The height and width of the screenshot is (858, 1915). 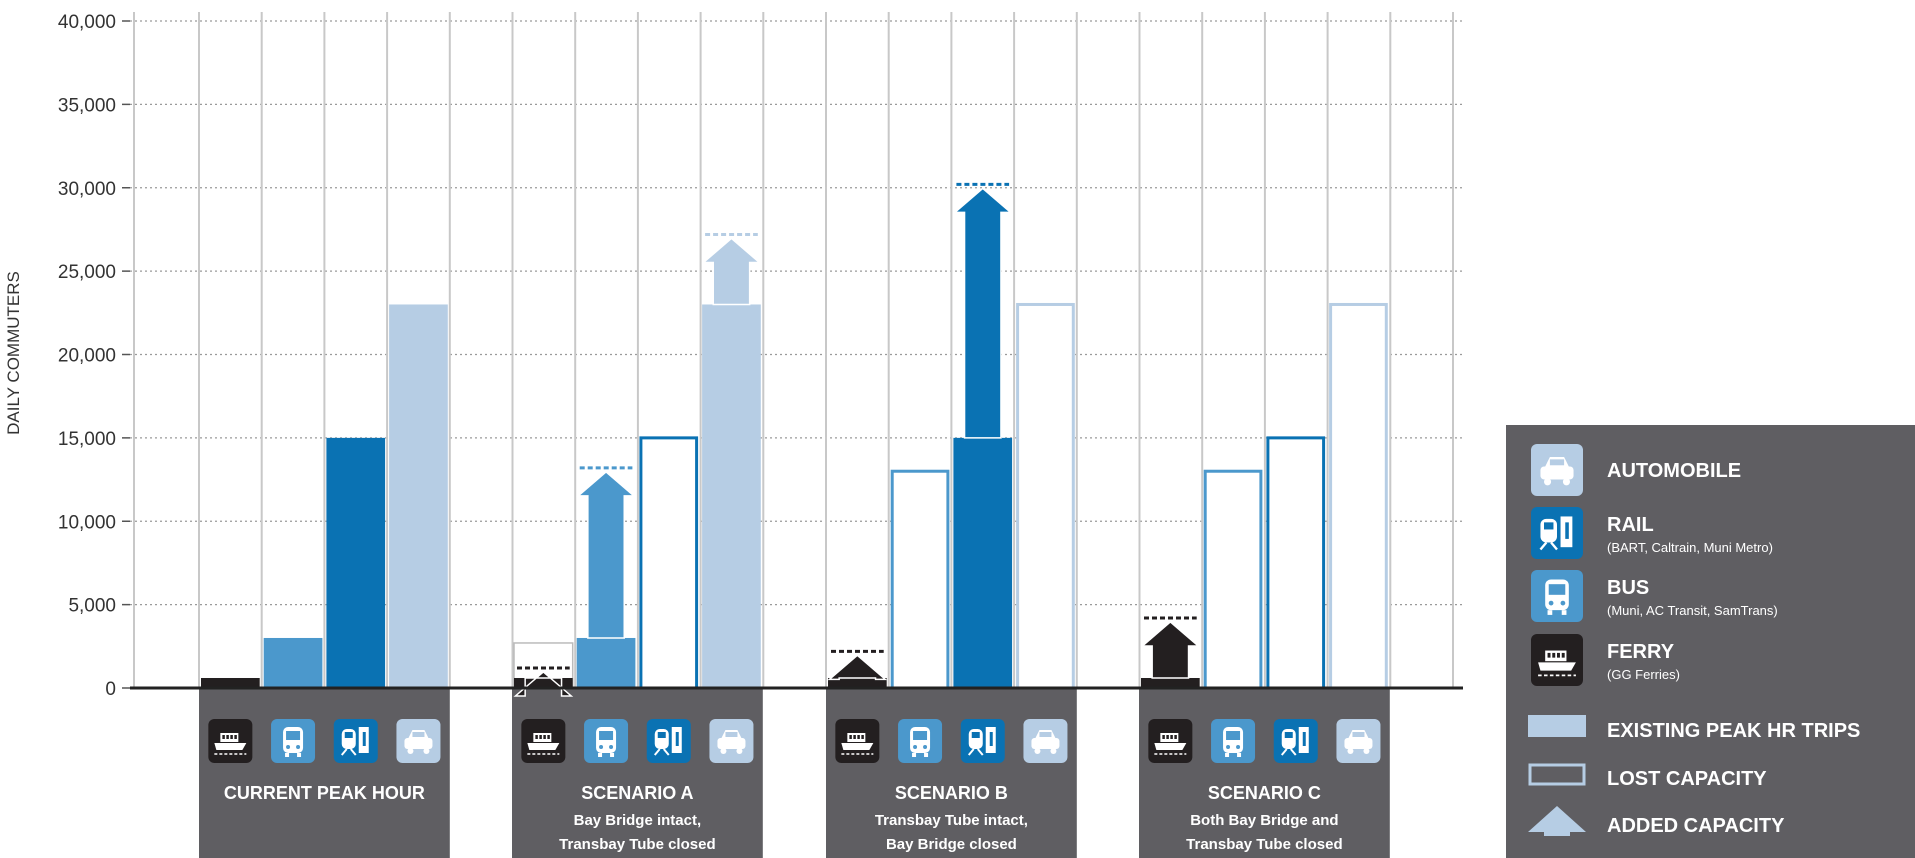 I want to click on bar-rail, so click(x=356, y=562).